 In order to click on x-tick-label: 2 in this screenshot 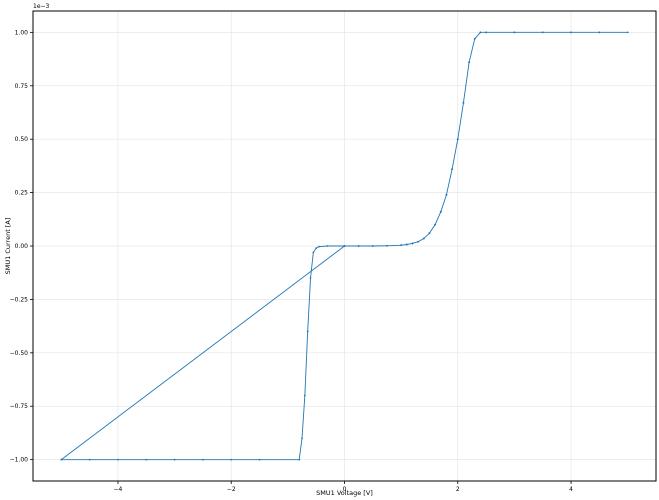, I will do `click(458, 489)`.